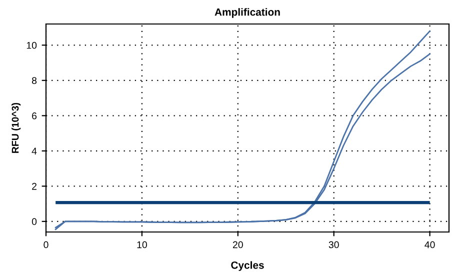 This screenshot has width=464, height=276. I want to click on x-tick-label: 10, so click(142, 244).